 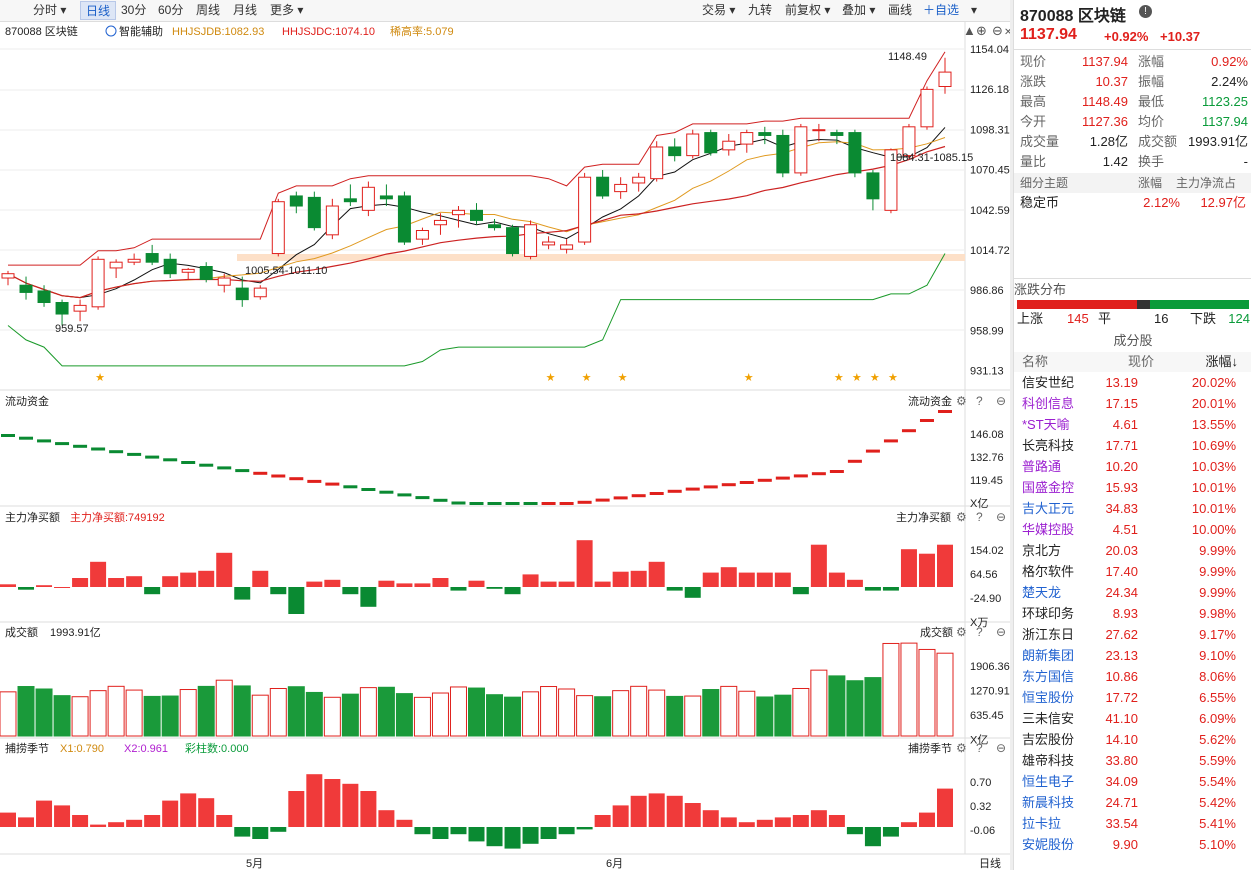 I want to click on constituent-row: 三未信安 41.10 6.09%, so click(x=1129, y=718).